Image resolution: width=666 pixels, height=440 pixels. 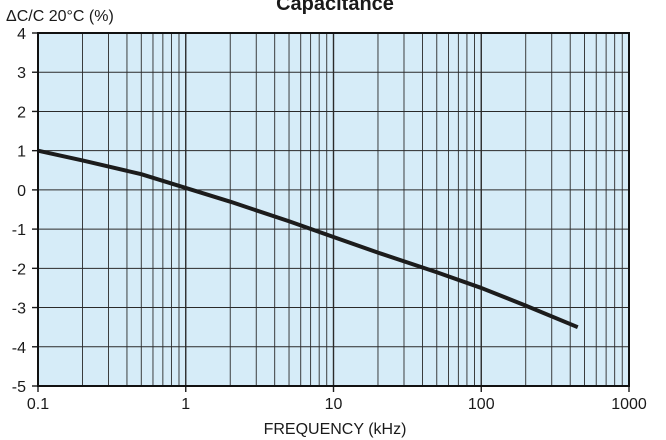 I want to click on x-tick-label: 0.1, so click(x=38, y=404).